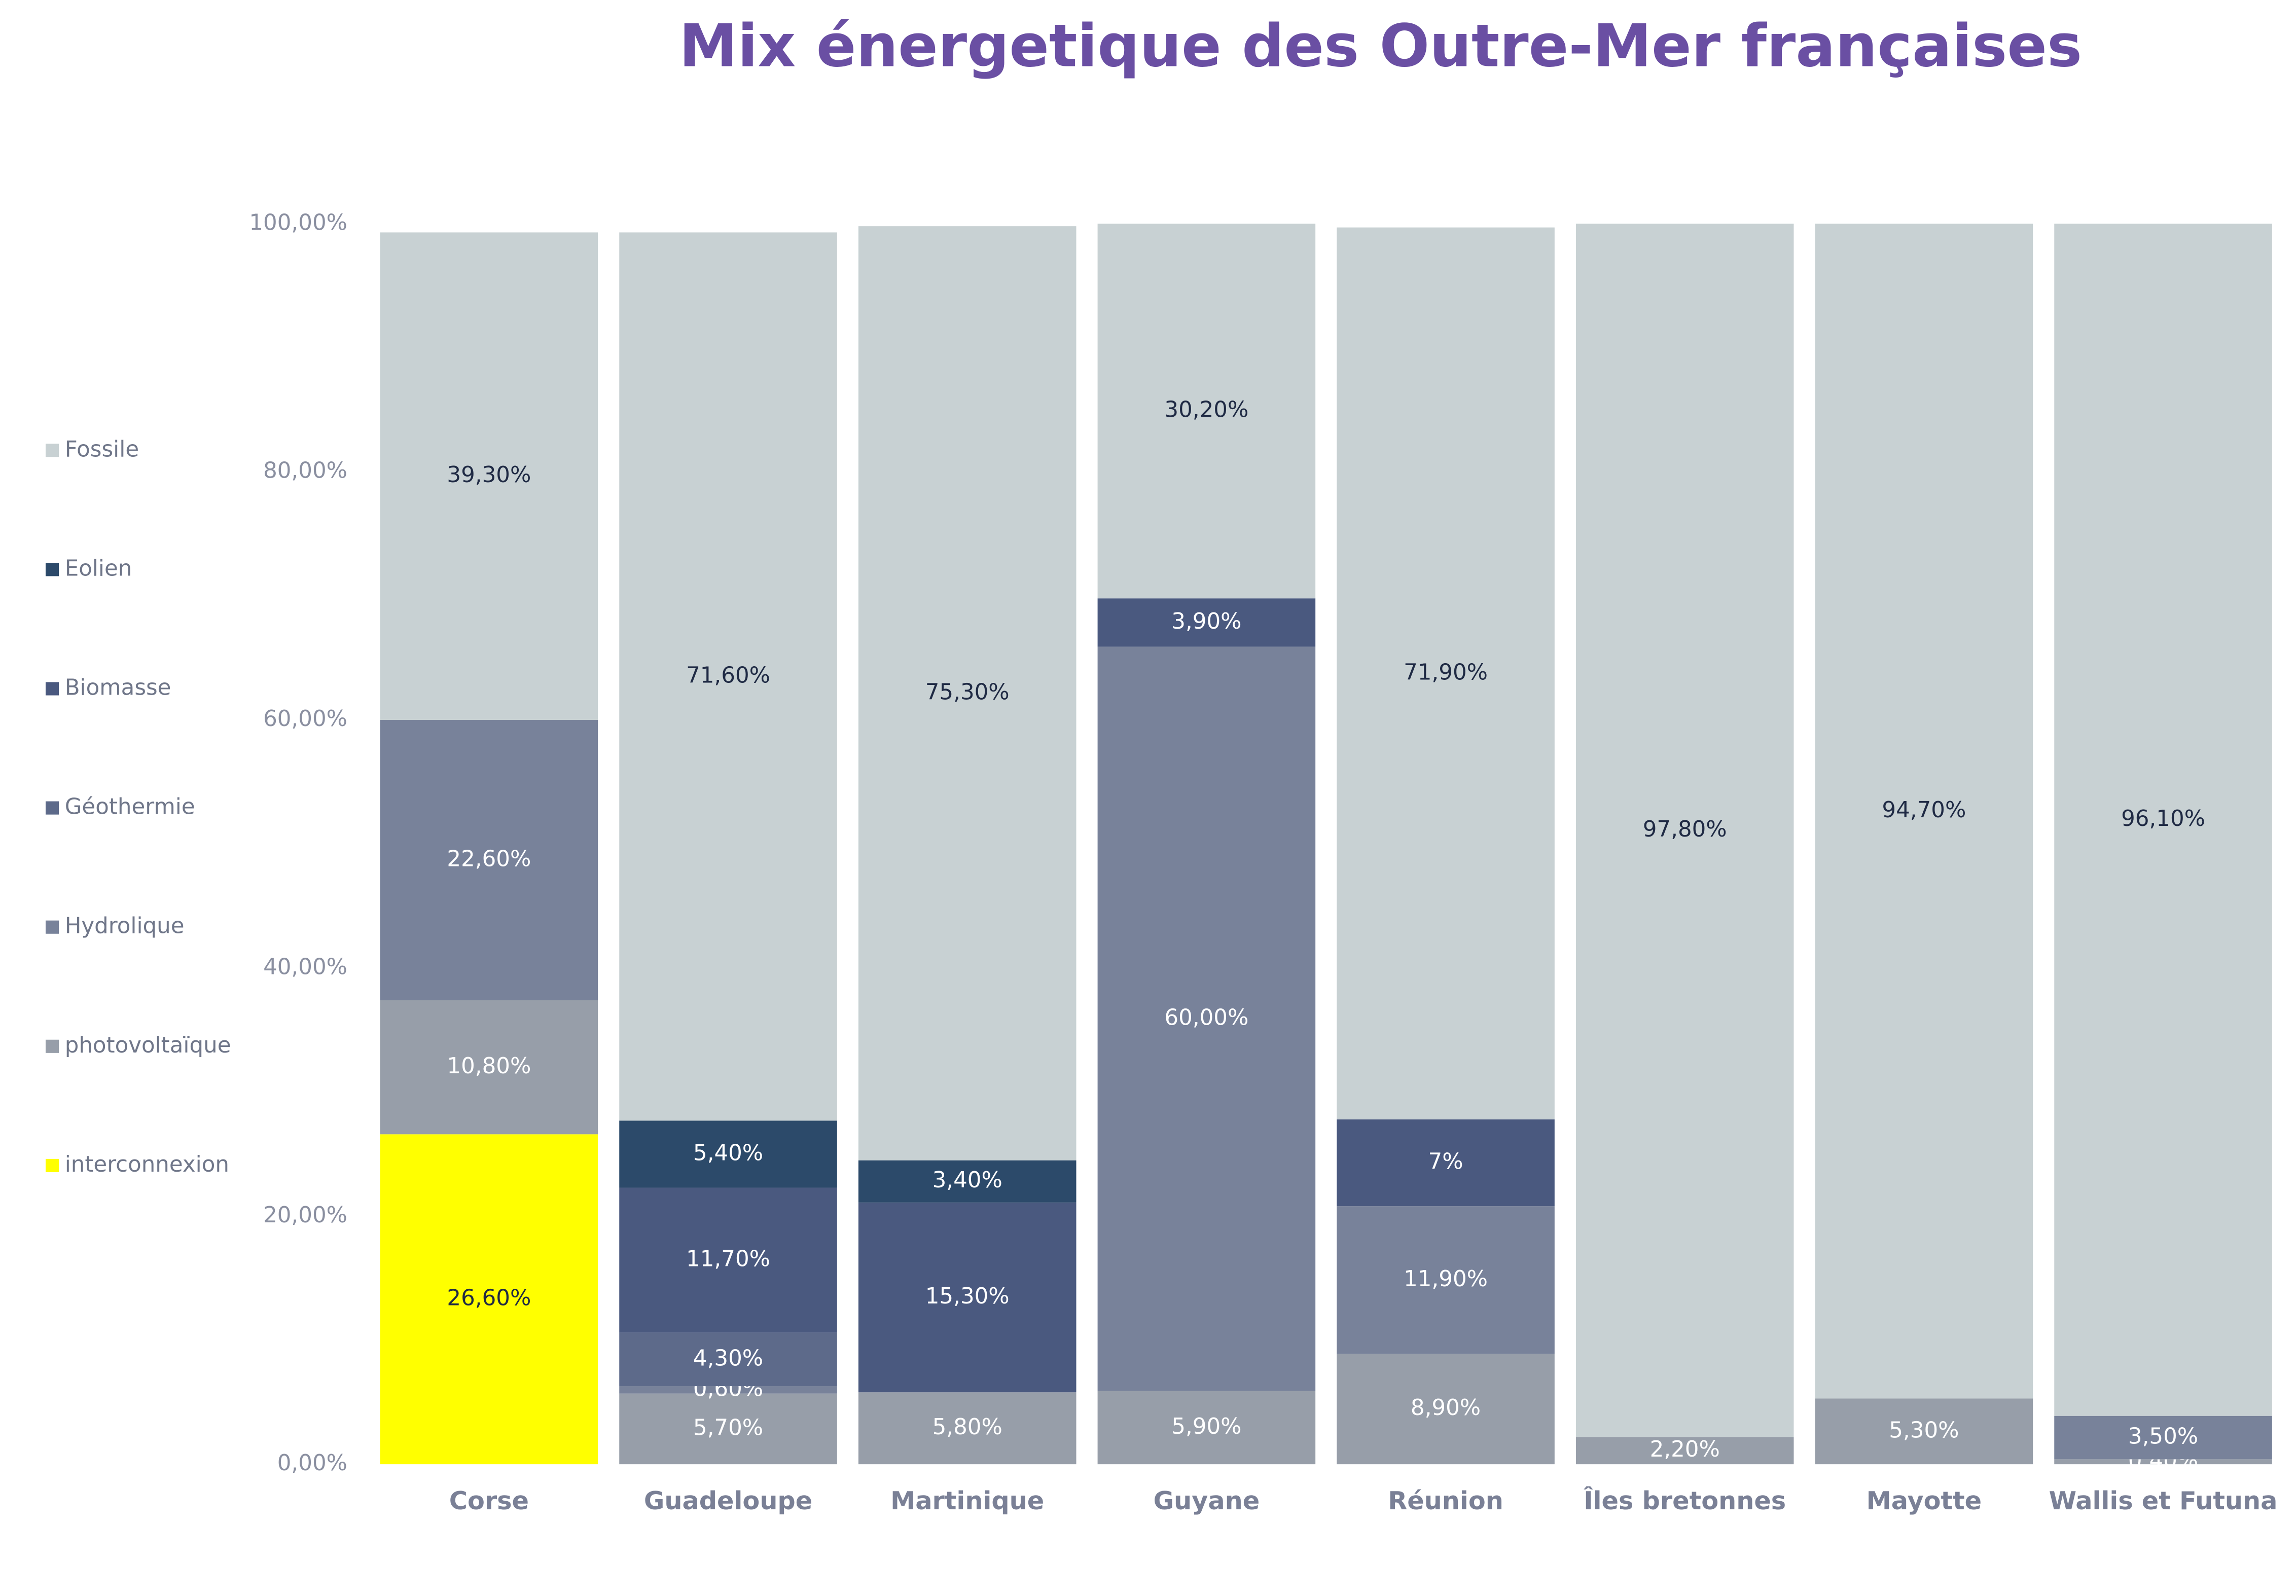 The width and height of the screenshot is (2296, 1596). I want to click on value-label: 39,30%, so click(489, 475).